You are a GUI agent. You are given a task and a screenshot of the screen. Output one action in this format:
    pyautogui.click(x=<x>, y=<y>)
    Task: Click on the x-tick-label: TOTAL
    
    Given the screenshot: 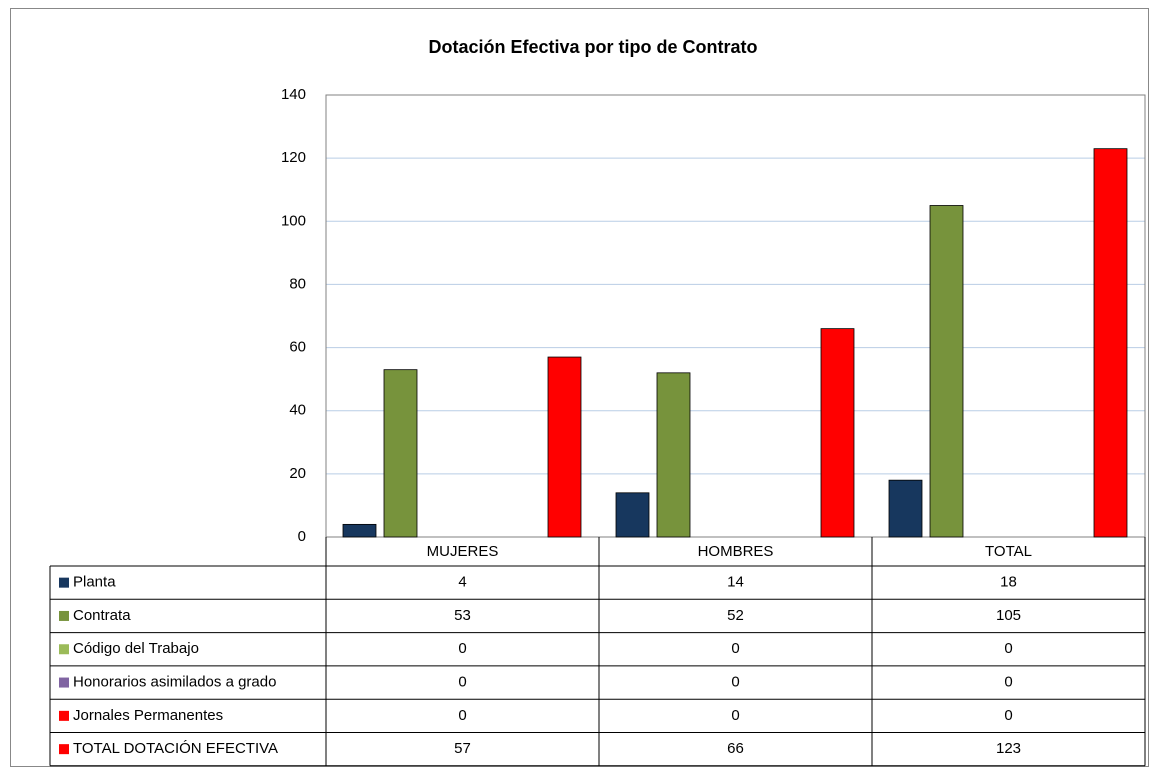 What is the action you would take?
    pyautogui.click(x=1008, y=551)
    